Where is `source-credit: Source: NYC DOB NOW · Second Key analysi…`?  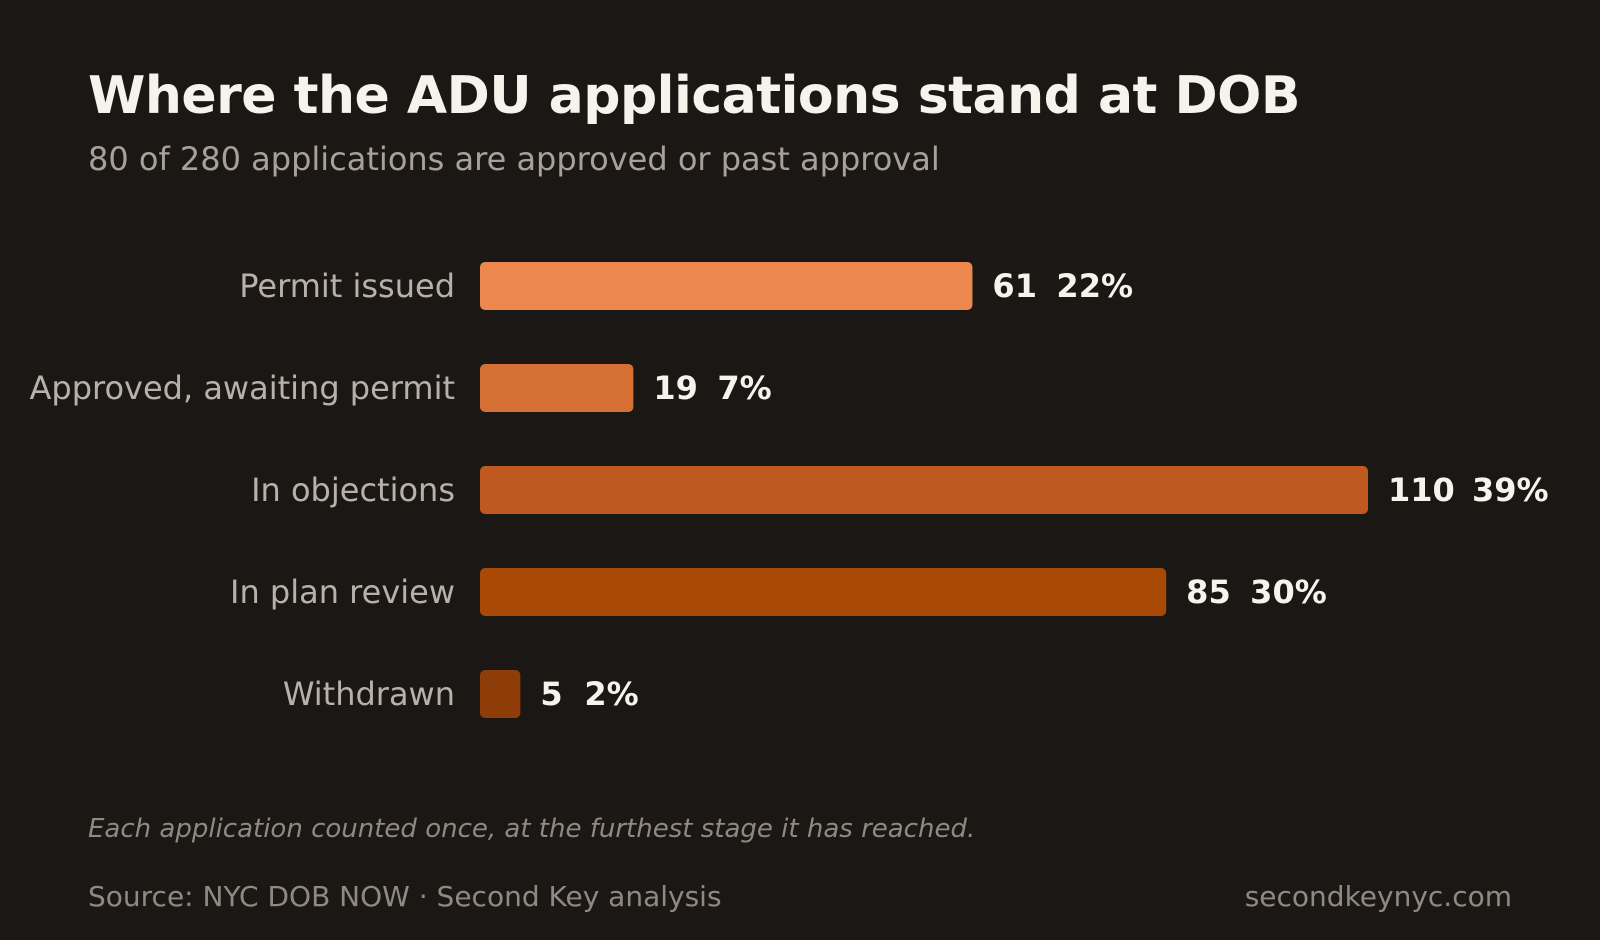
source-credit: Source: NYC DOB NOW · Second Key analysi… is located at coordinates (405, 896).